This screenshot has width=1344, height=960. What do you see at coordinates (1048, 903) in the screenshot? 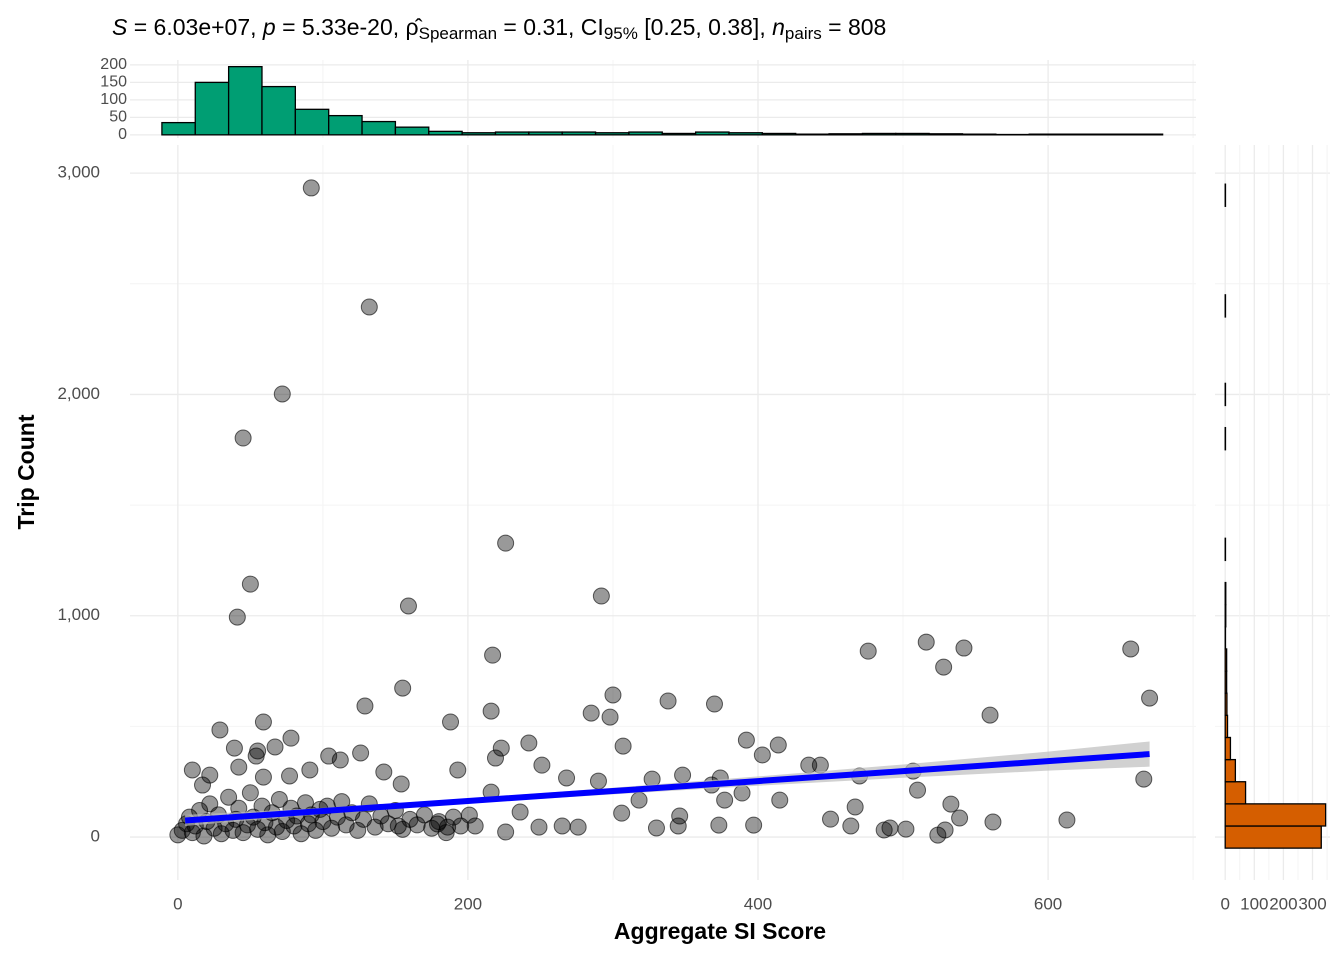
I see `x-tick-label: 600` at bounding box center [1048, 903].